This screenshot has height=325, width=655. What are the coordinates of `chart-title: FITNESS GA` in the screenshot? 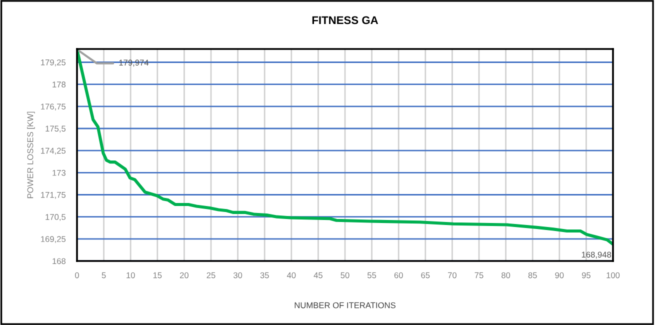 It's located at (345, 20).